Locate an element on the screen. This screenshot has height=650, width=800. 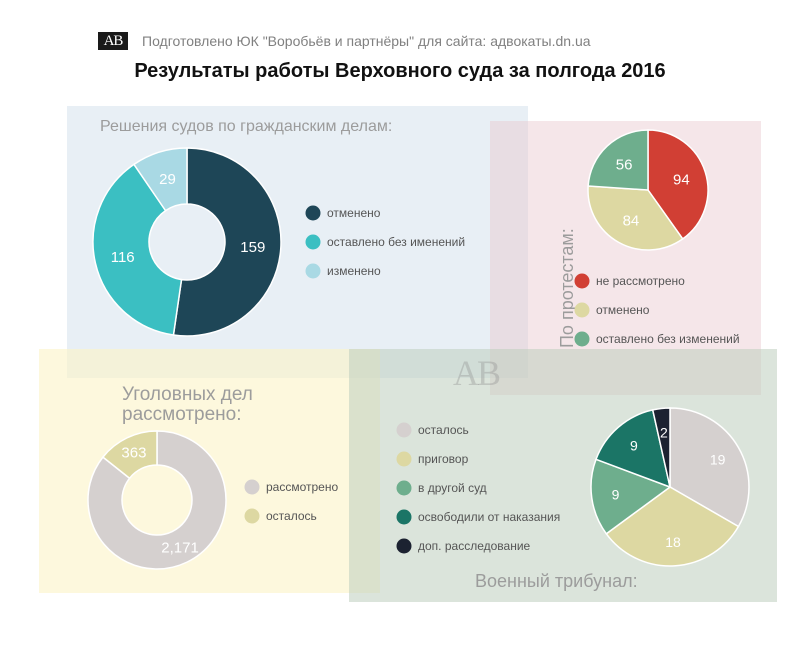
military-legend-item-3: освободили от наказания is located at coordinates (489, 517).